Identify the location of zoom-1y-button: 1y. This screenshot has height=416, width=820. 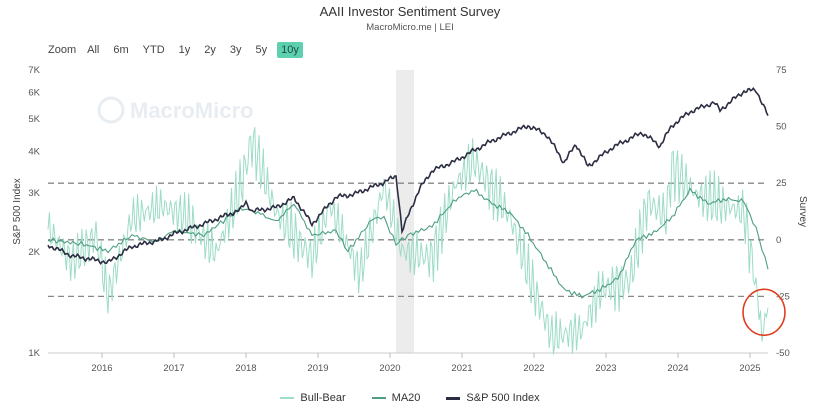
(184, 50).